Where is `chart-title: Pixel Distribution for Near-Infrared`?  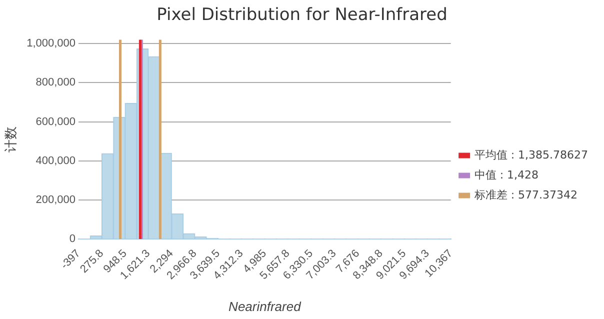
chart-title: Pixel Distribution for Near-Infrared is located at coordinates (302, 15).